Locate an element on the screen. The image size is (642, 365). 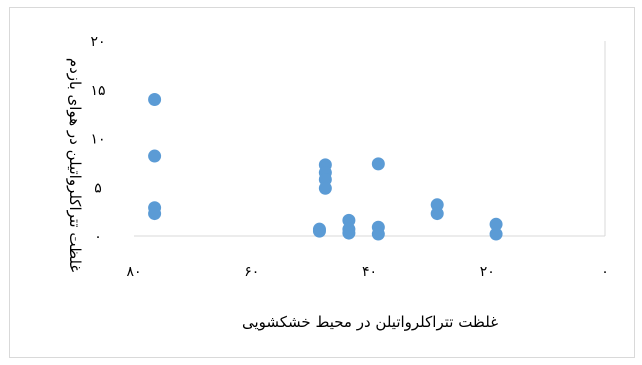
y-tick-label: ۵ is located at coordinates (98, 188).